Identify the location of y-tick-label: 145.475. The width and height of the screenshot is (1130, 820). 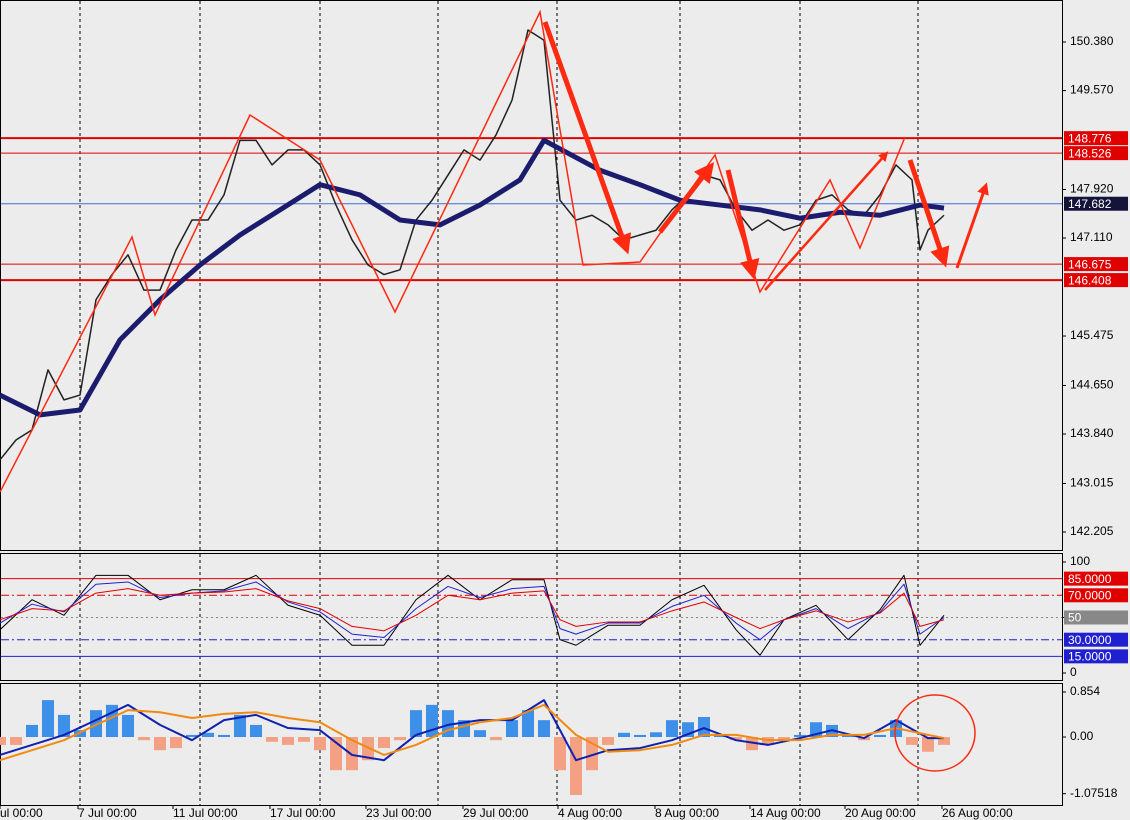
(1092, 335).